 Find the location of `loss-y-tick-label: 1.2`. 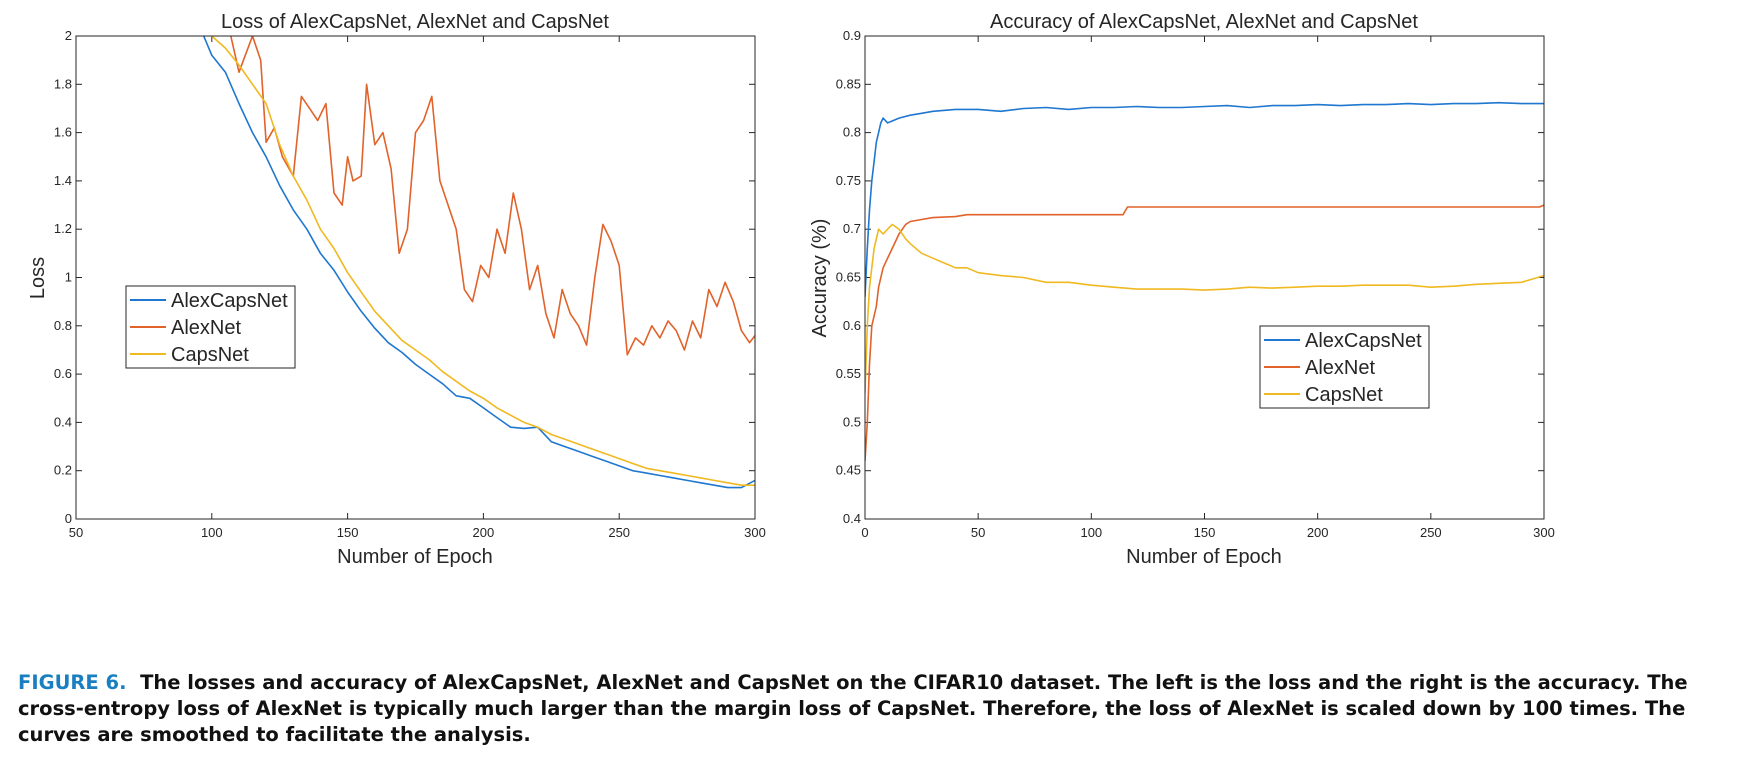

loss-y-tick-label: 1.2 is located at coordinates (63, 228).